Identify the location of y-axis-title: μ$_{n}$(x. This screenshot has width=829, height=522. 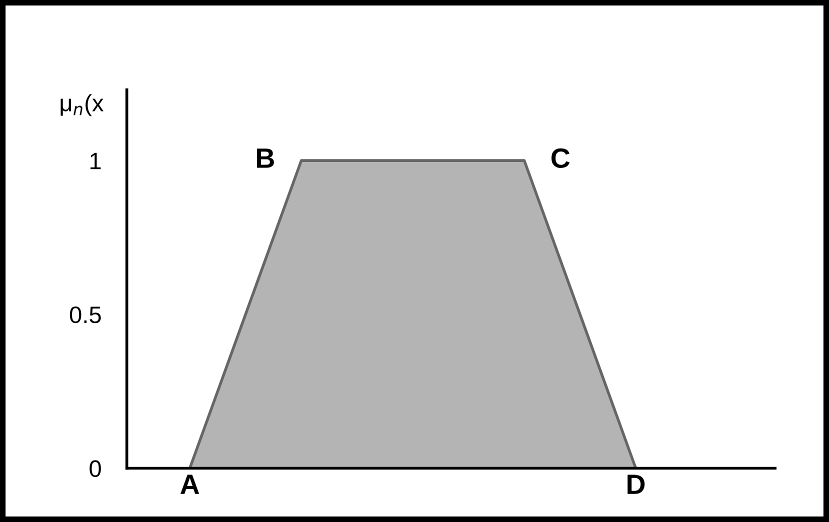
(82, 105).